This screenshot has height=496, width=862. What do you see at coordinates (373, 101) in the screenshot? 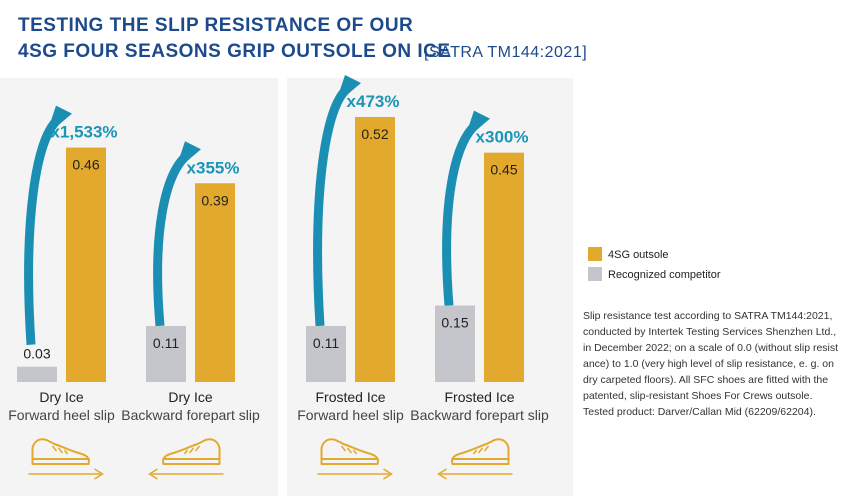
I see `multiplier-label: x473%` at bounding box center [373, 101].